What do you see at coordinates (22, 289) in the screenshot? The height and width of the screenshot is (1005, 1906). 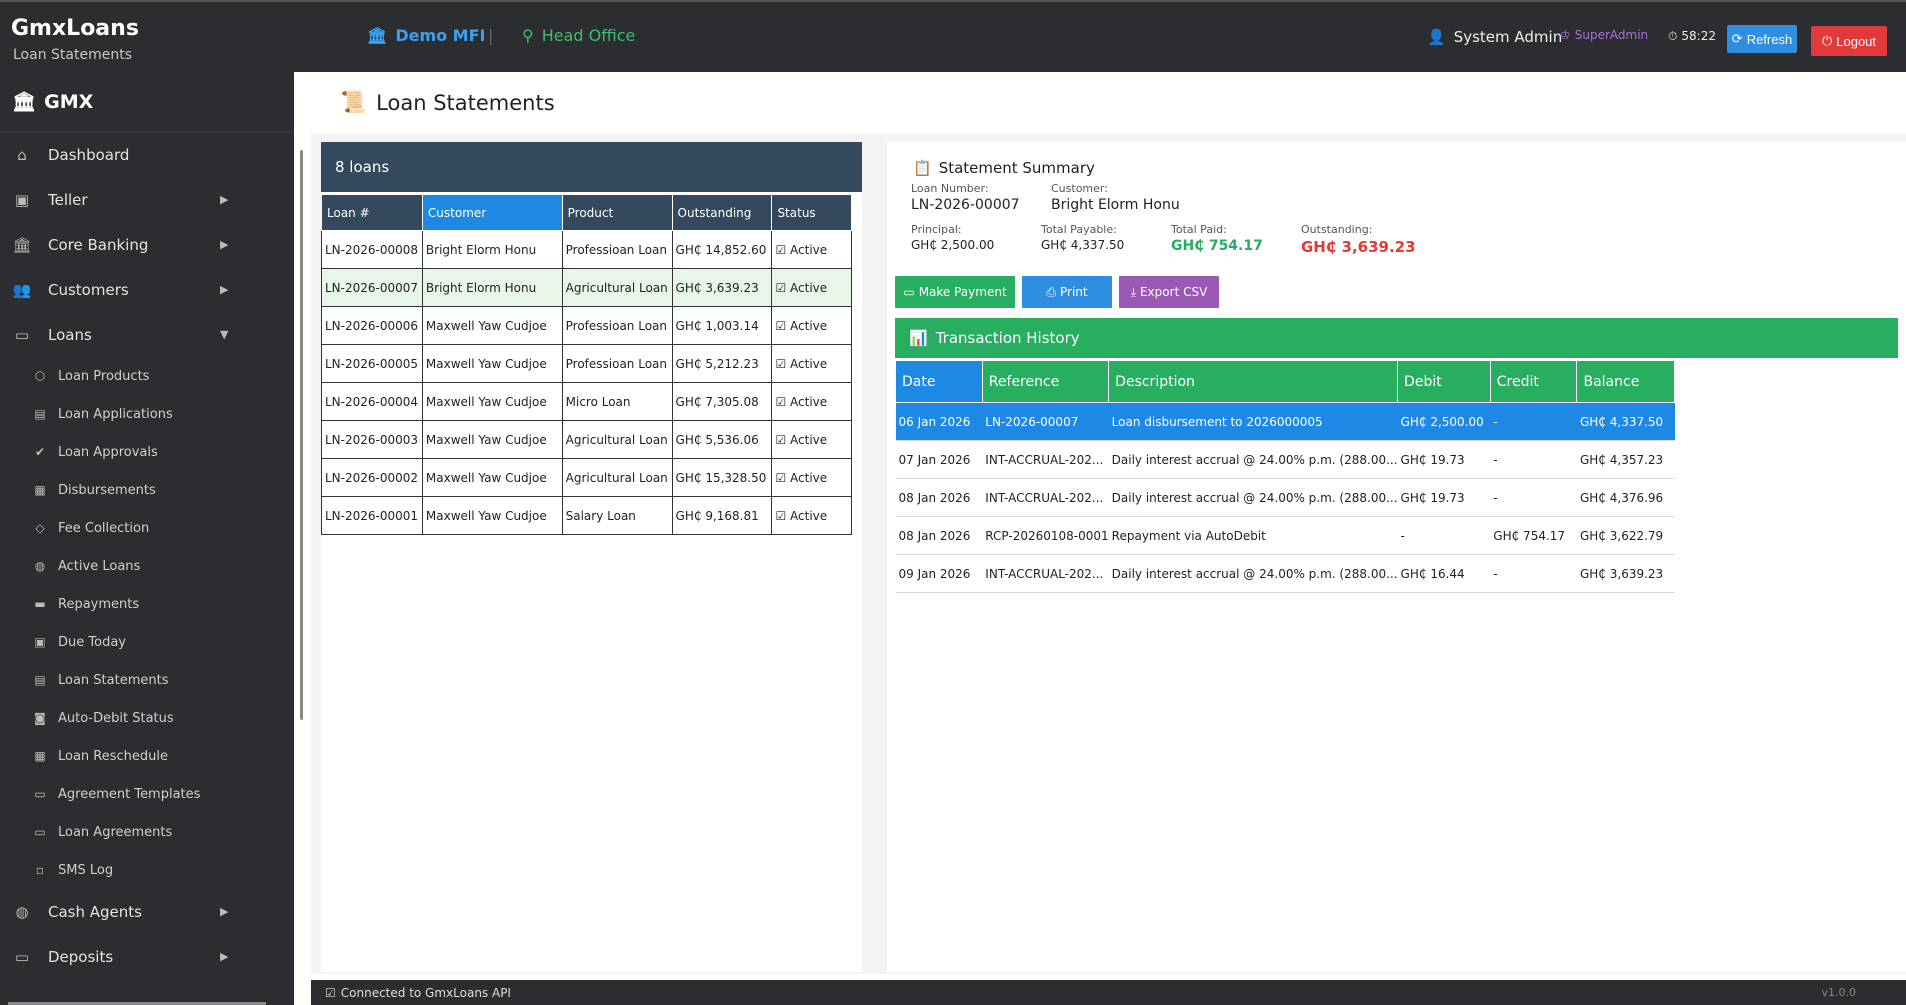 I see `users-icon: 👥` at bounding box center [22, 289].